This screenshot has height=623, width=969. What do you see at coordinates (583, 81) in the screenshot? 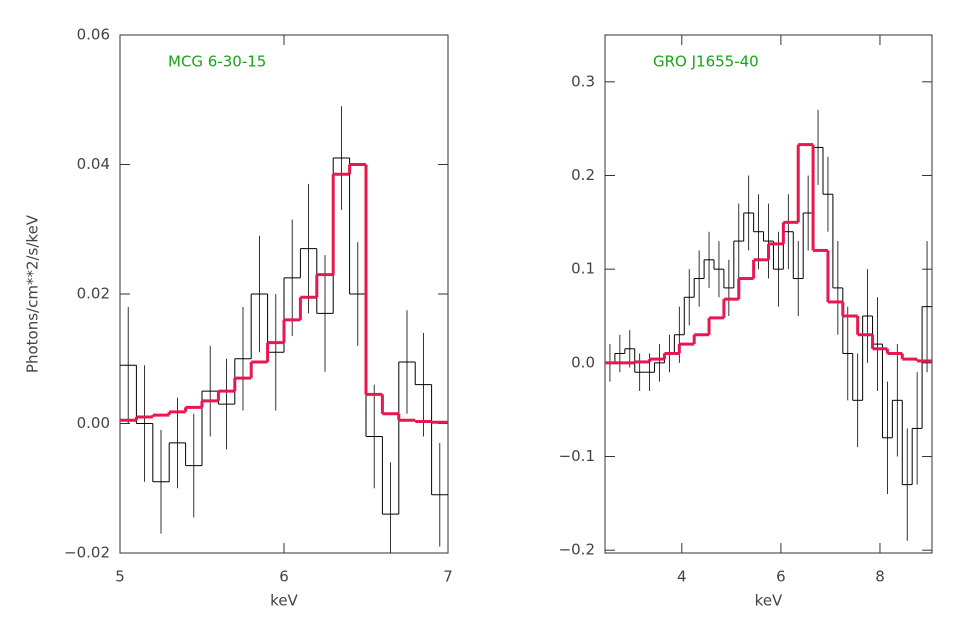
I see `y-tick-label: 0.3` at bounding box center [583, 81].